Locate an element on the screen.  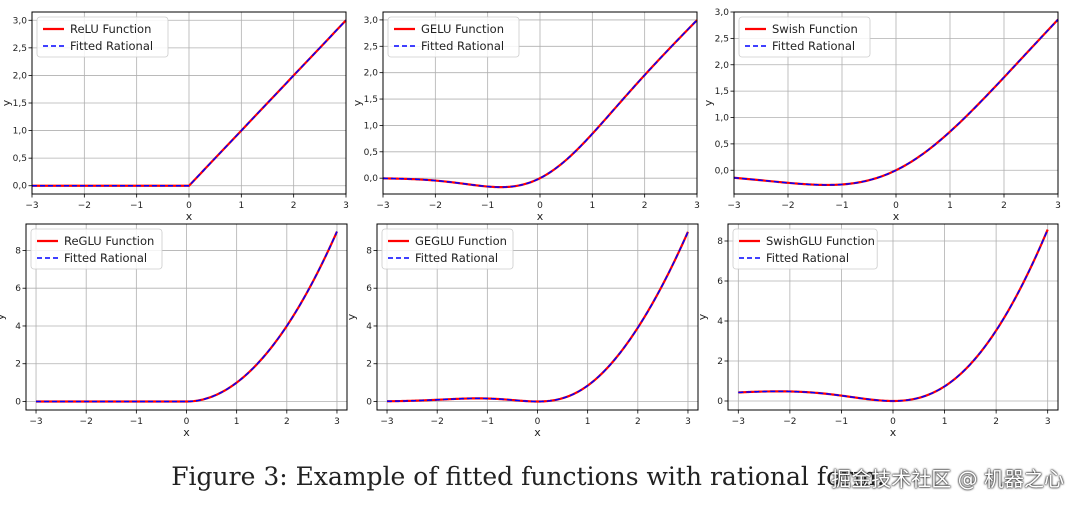
legend: ReLU Function Fitted Rational is located at coordinates (102, 37).